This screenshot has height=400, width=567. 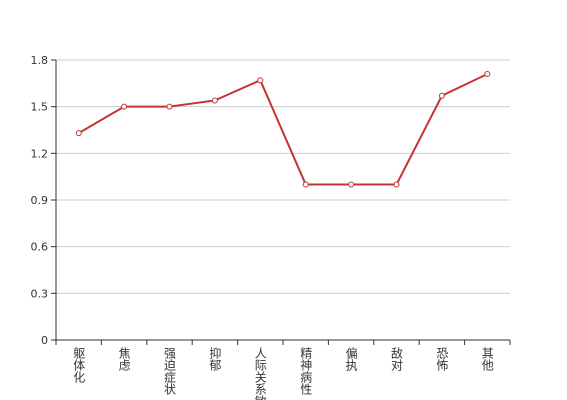 I want to click on y-tick-label: 0.3, so click(x=40, y=293).